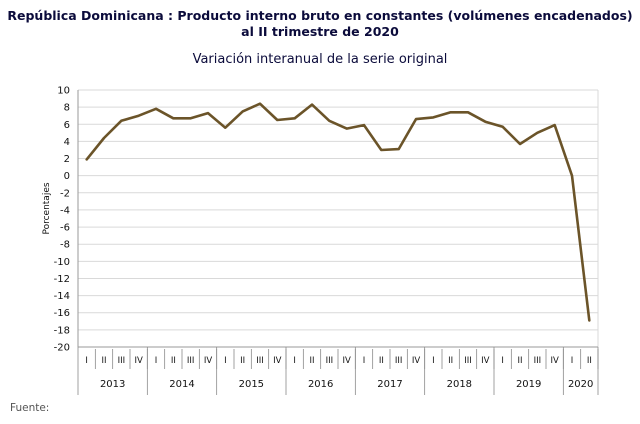 The image size is (640, 424). What do you see at coordinates (459, 384) in the screenshot?
I see `x-year-label: 2018` at bounding box center [459, 384].